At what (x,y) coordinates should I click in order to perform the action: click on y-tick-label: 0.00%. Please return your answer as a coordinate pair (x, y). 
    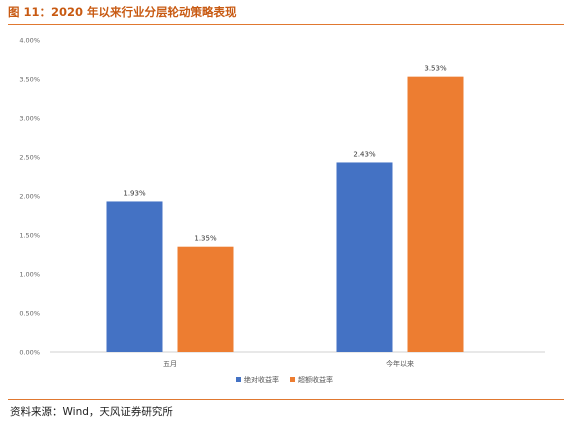
    Looking at the image, I should click on (29, 353).